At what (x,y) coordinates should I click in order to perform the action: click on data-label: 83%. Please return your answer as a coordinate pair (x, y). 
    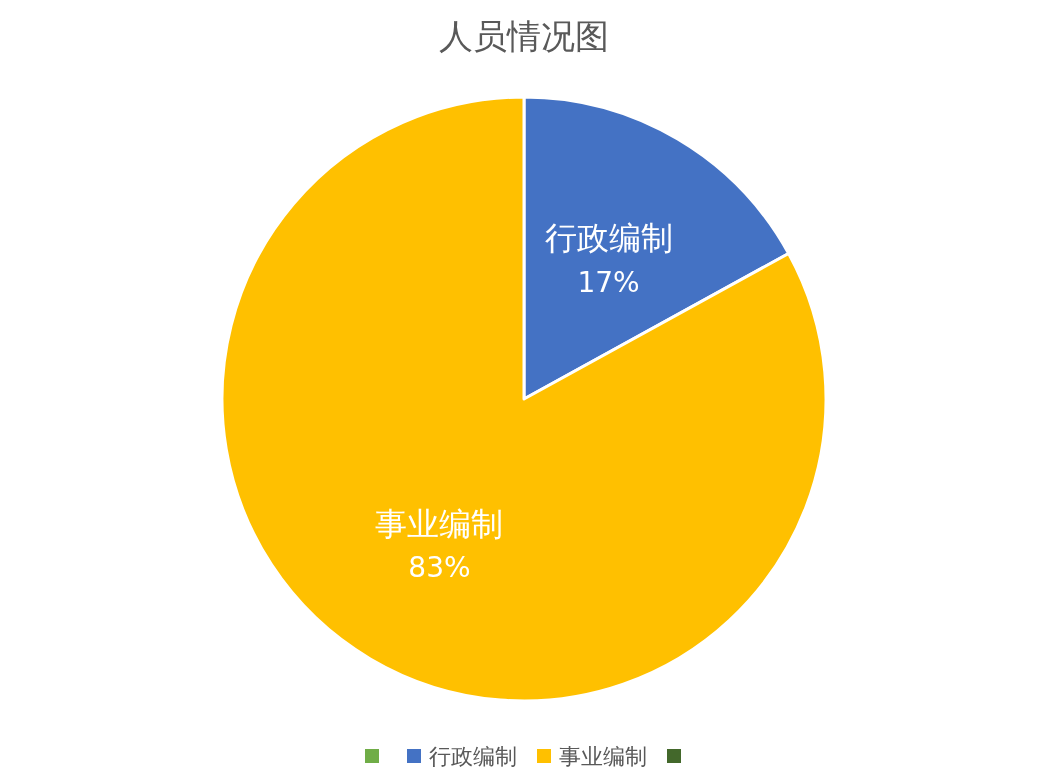
    Looking at the image, I should click on (439, 568).